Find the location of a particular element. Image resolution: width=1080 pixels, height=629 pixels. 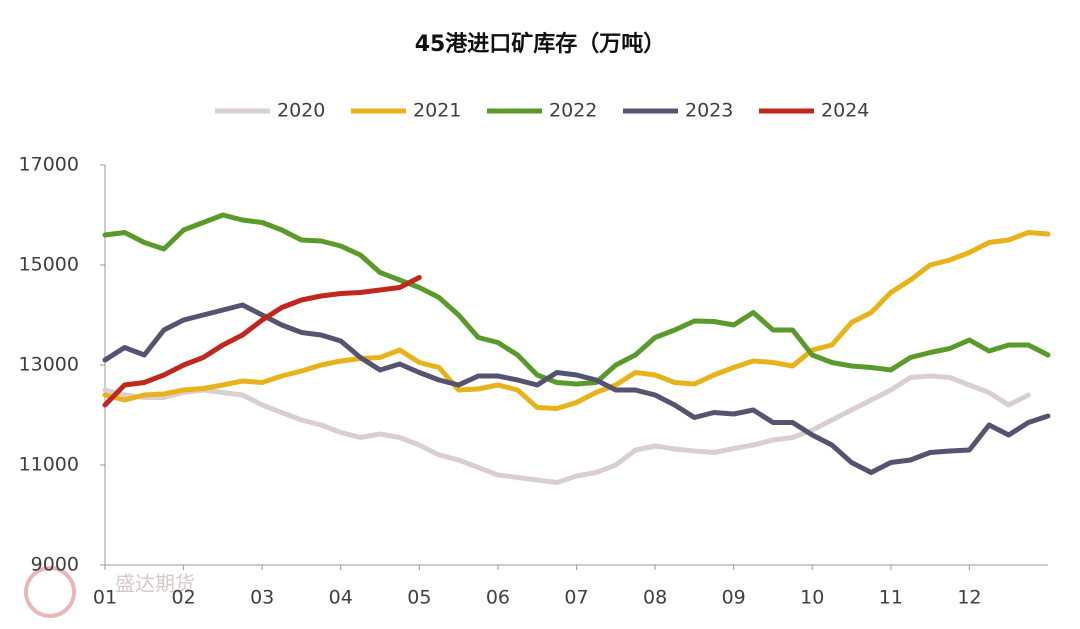

legend-label: 2022 is located at coordinates (573, 111).